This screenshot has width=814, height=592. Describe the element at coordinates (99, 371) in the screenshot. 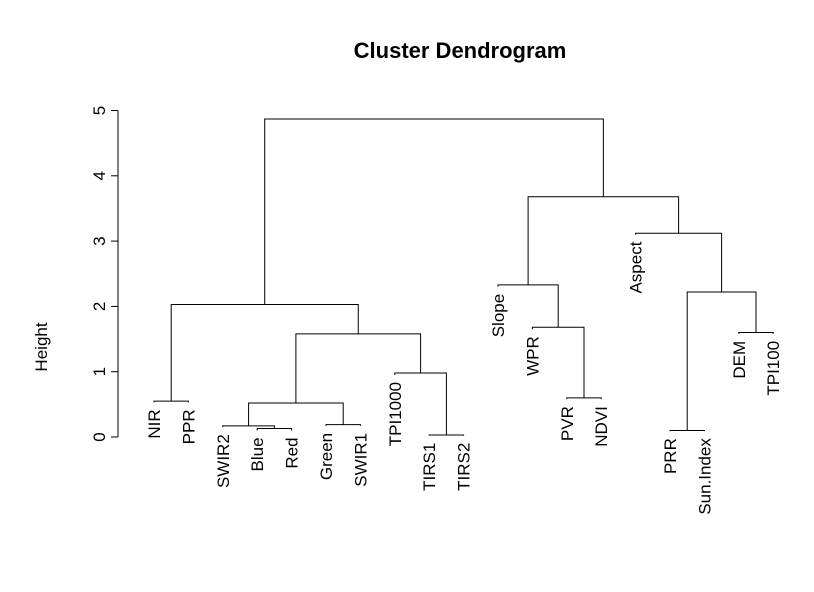

I see `y-tick-label: 1` at that location.